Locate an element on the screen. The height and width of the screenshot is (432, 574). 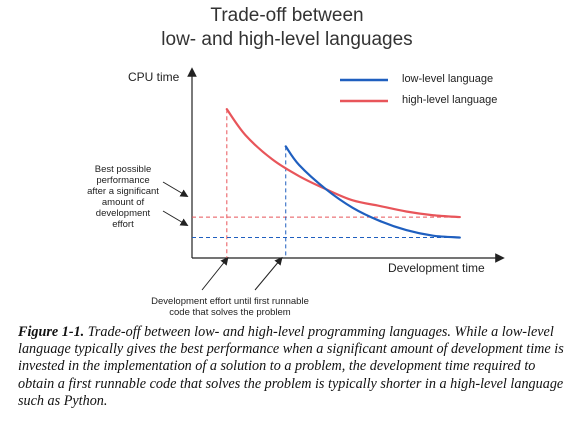
legend-label-high-level: high-level language is located at coordinates (450, 100).